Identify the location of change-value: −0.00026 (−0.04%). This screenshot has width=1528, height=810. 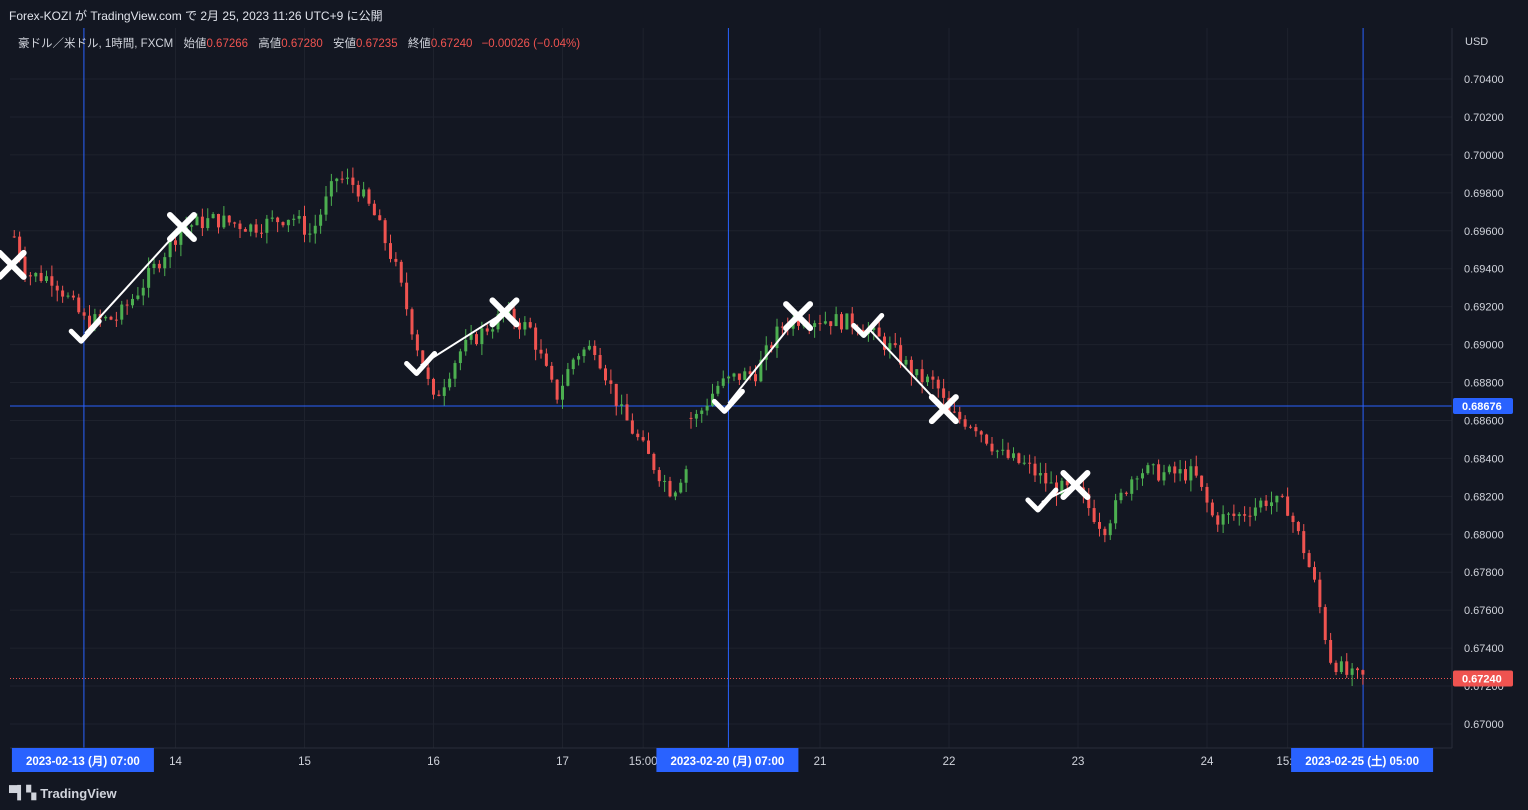
(531, 44).